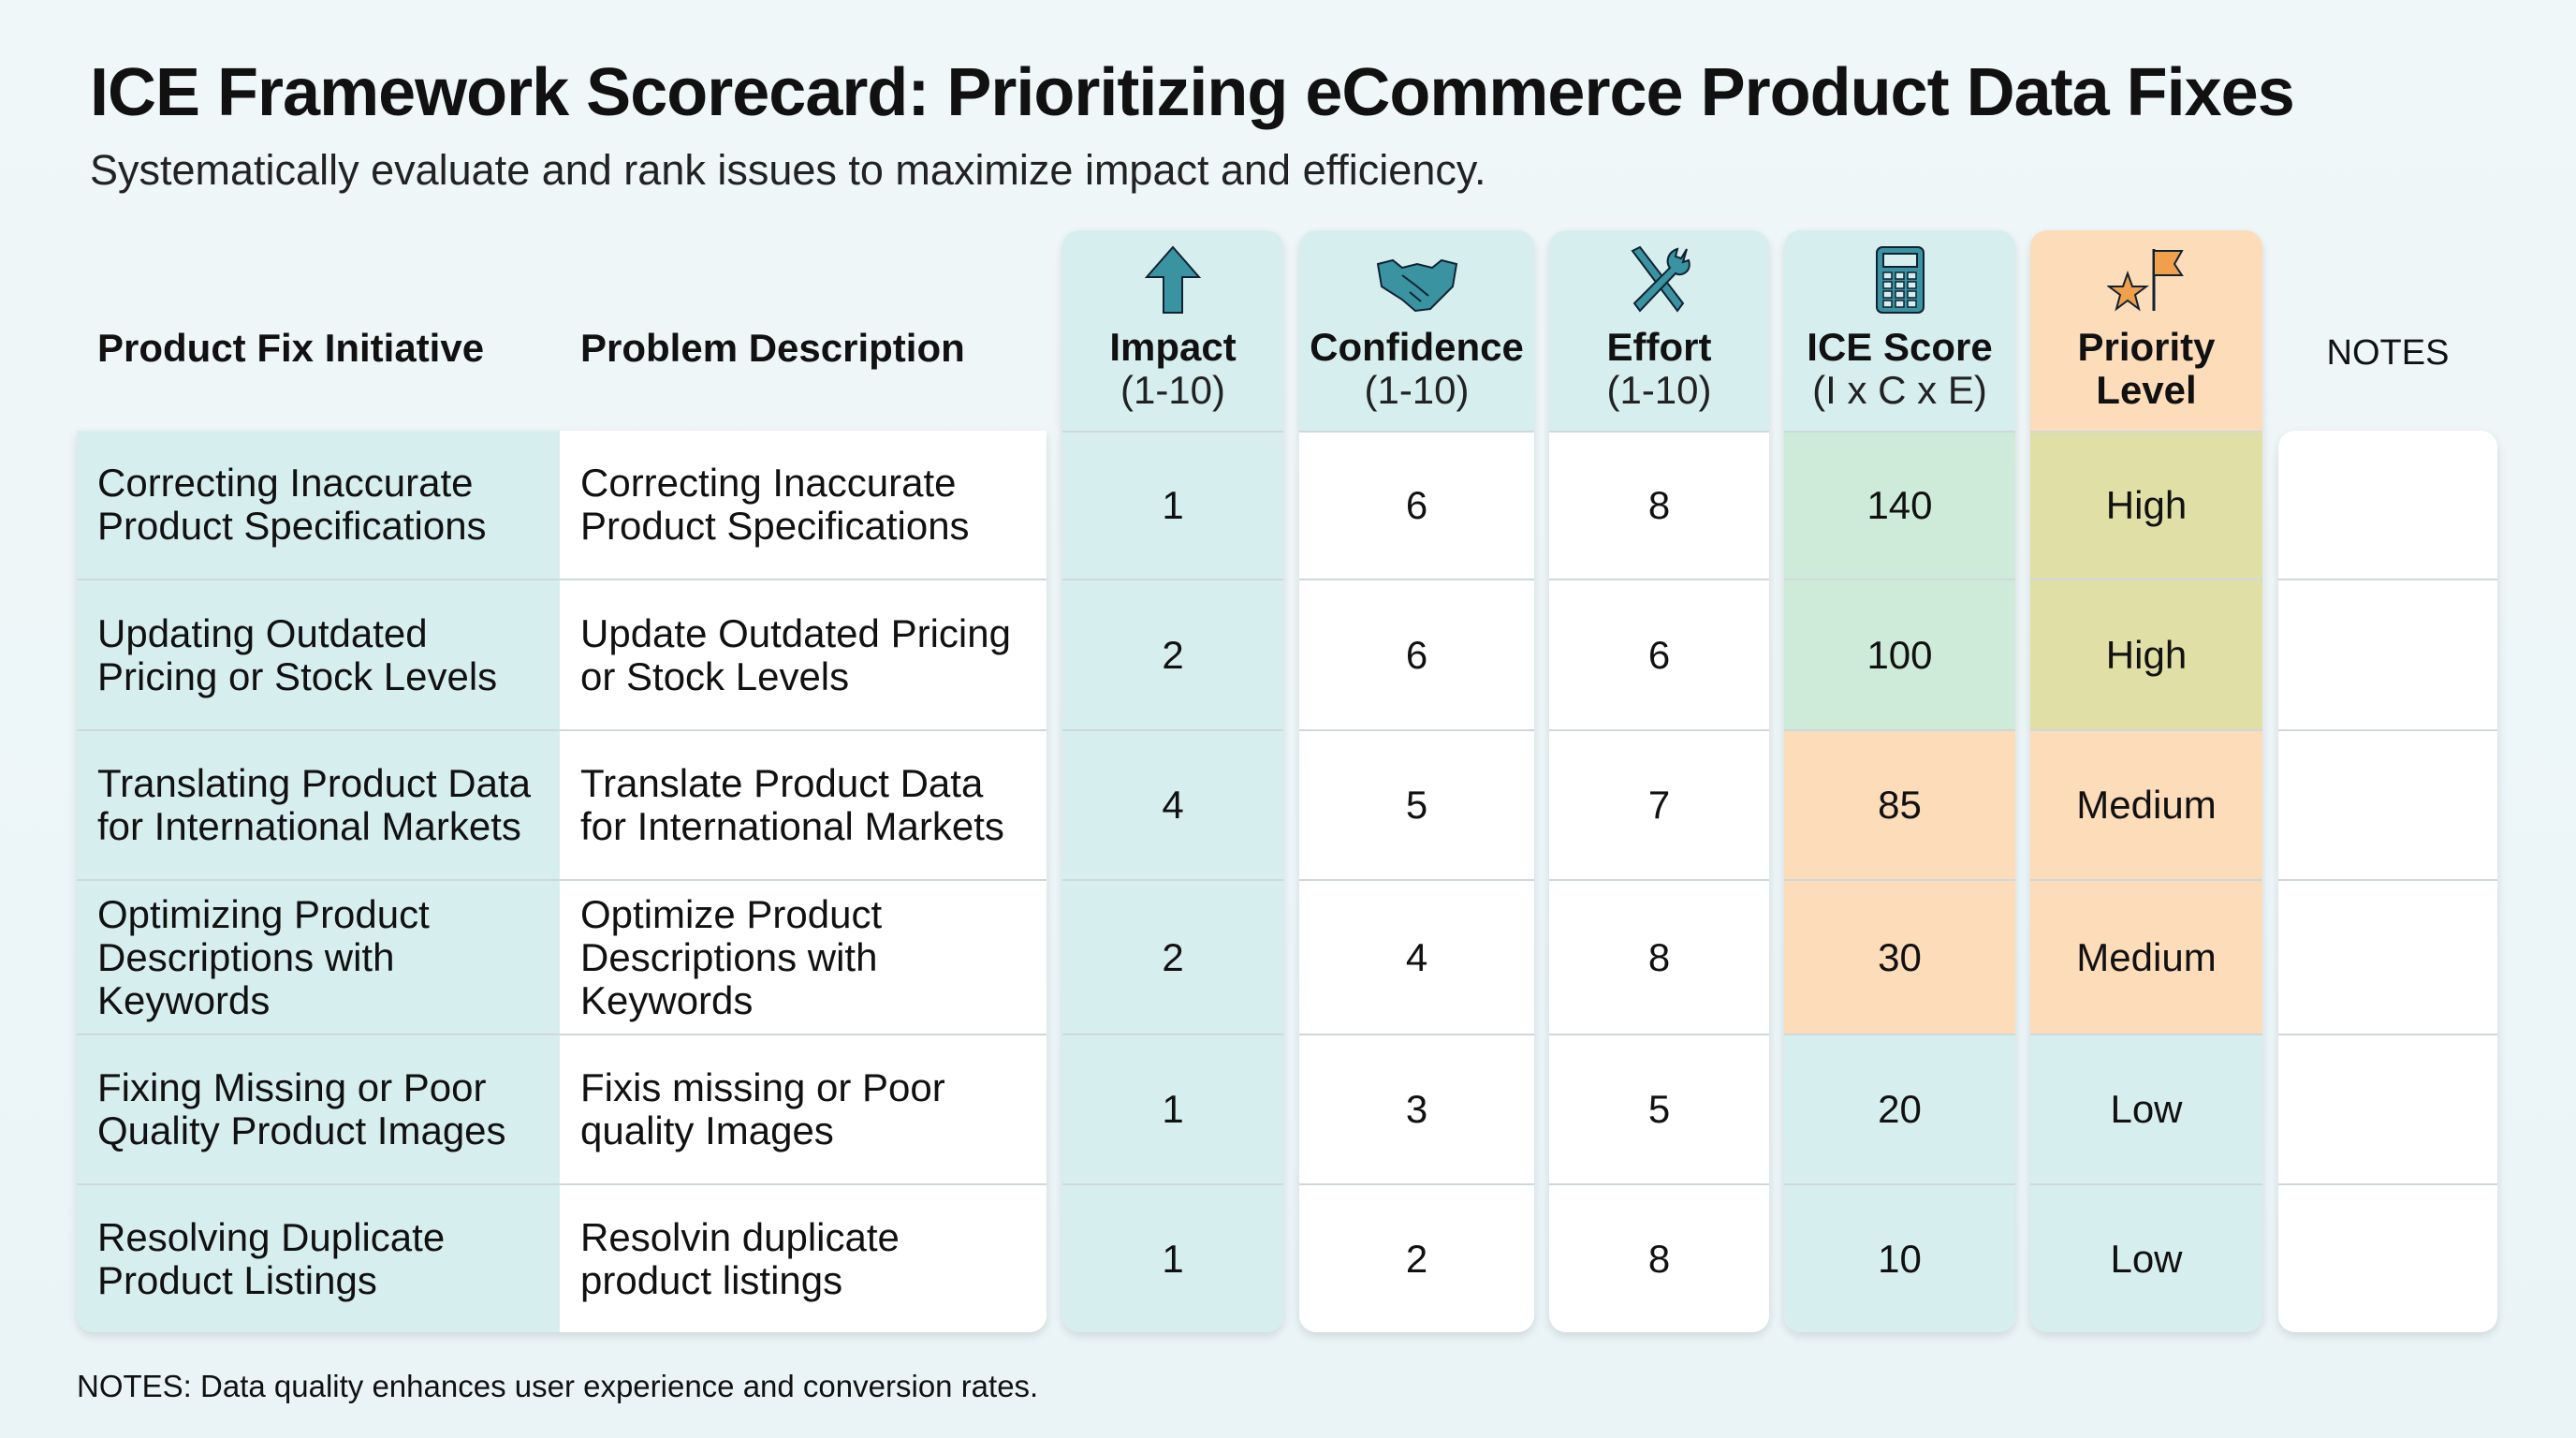 The image size is (2576, 1438). I want to click on ice-value: 30, so click(1900, 956).